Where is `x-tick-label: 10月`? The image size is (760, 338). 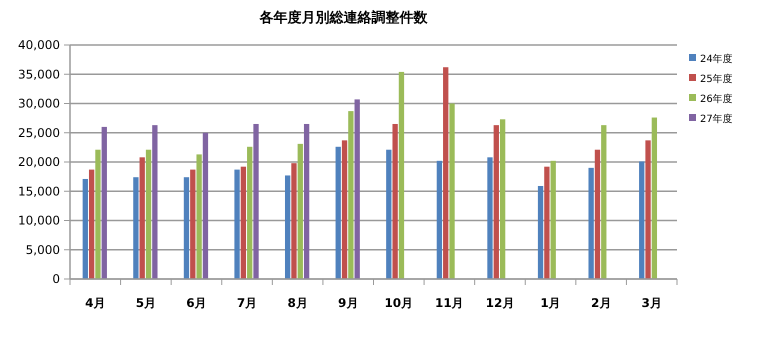 x-tick-label: 10月 is located at coordinates (399, 303).